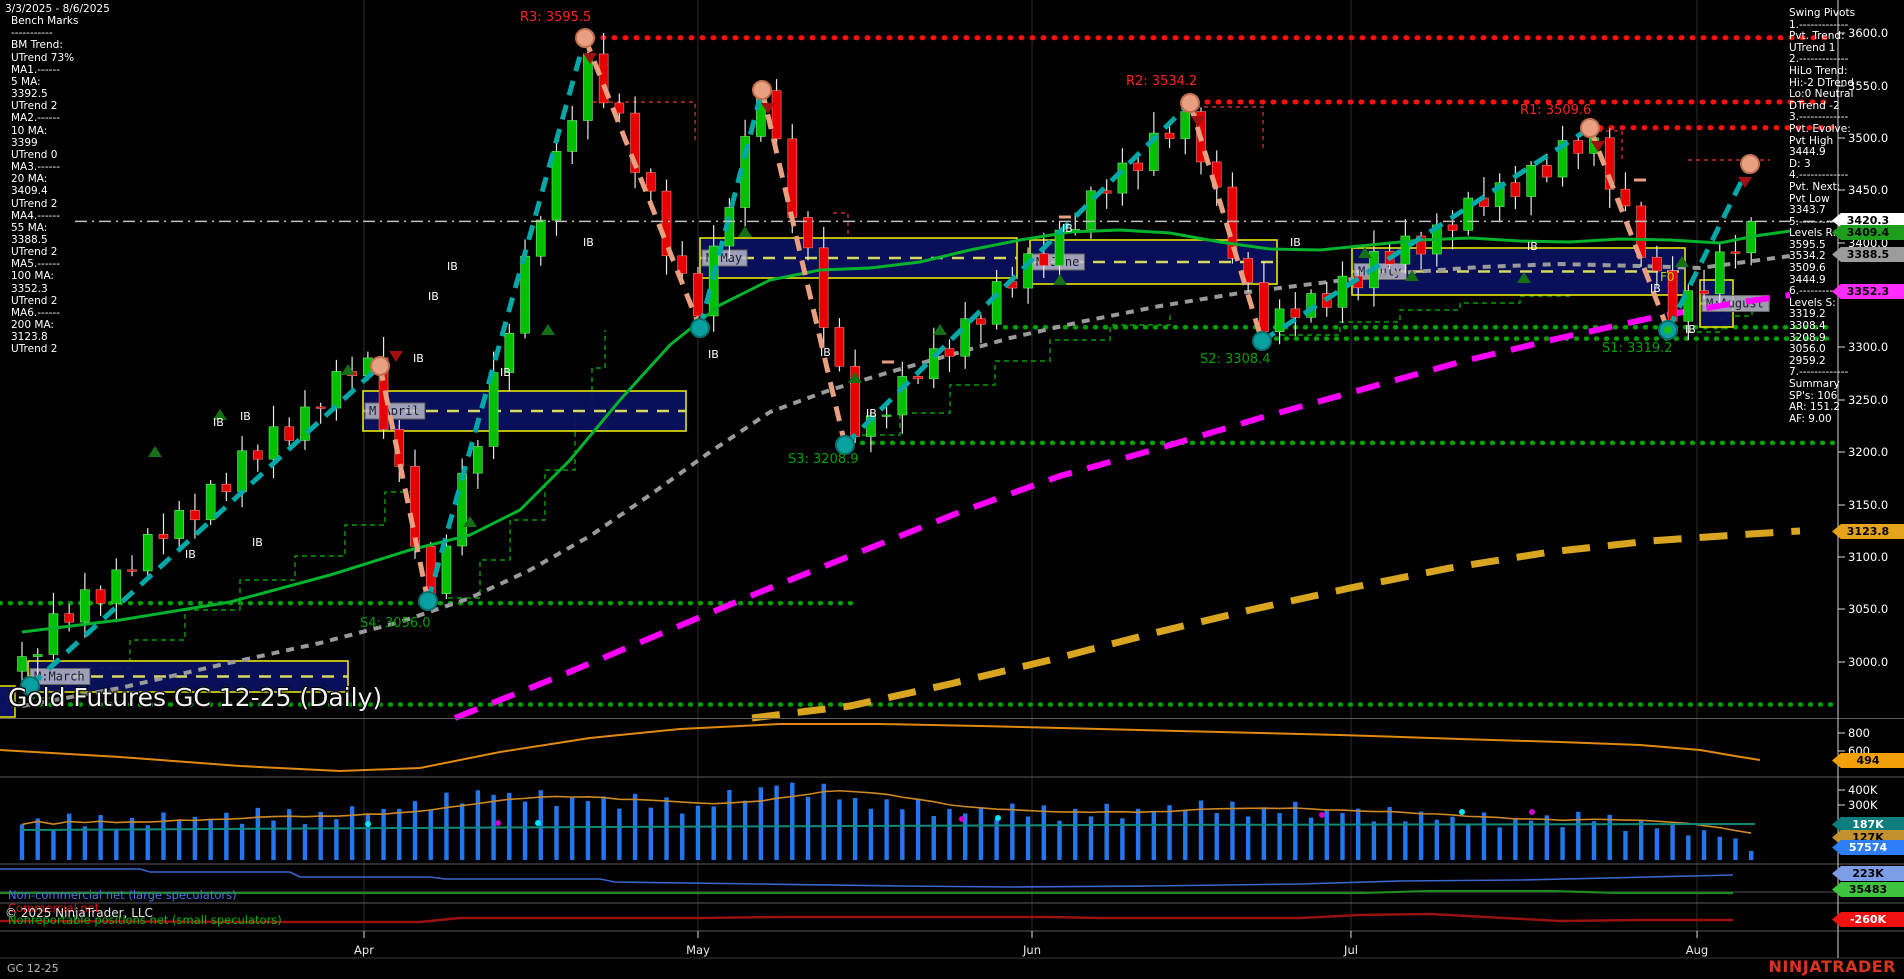 The height and width of the screenshot is (979, 1904). What do you see at coordinates (32, 325) in the screenshot?
I see `benchmarks-legend-line: 200 MA:` at bounding box center [32, 325].